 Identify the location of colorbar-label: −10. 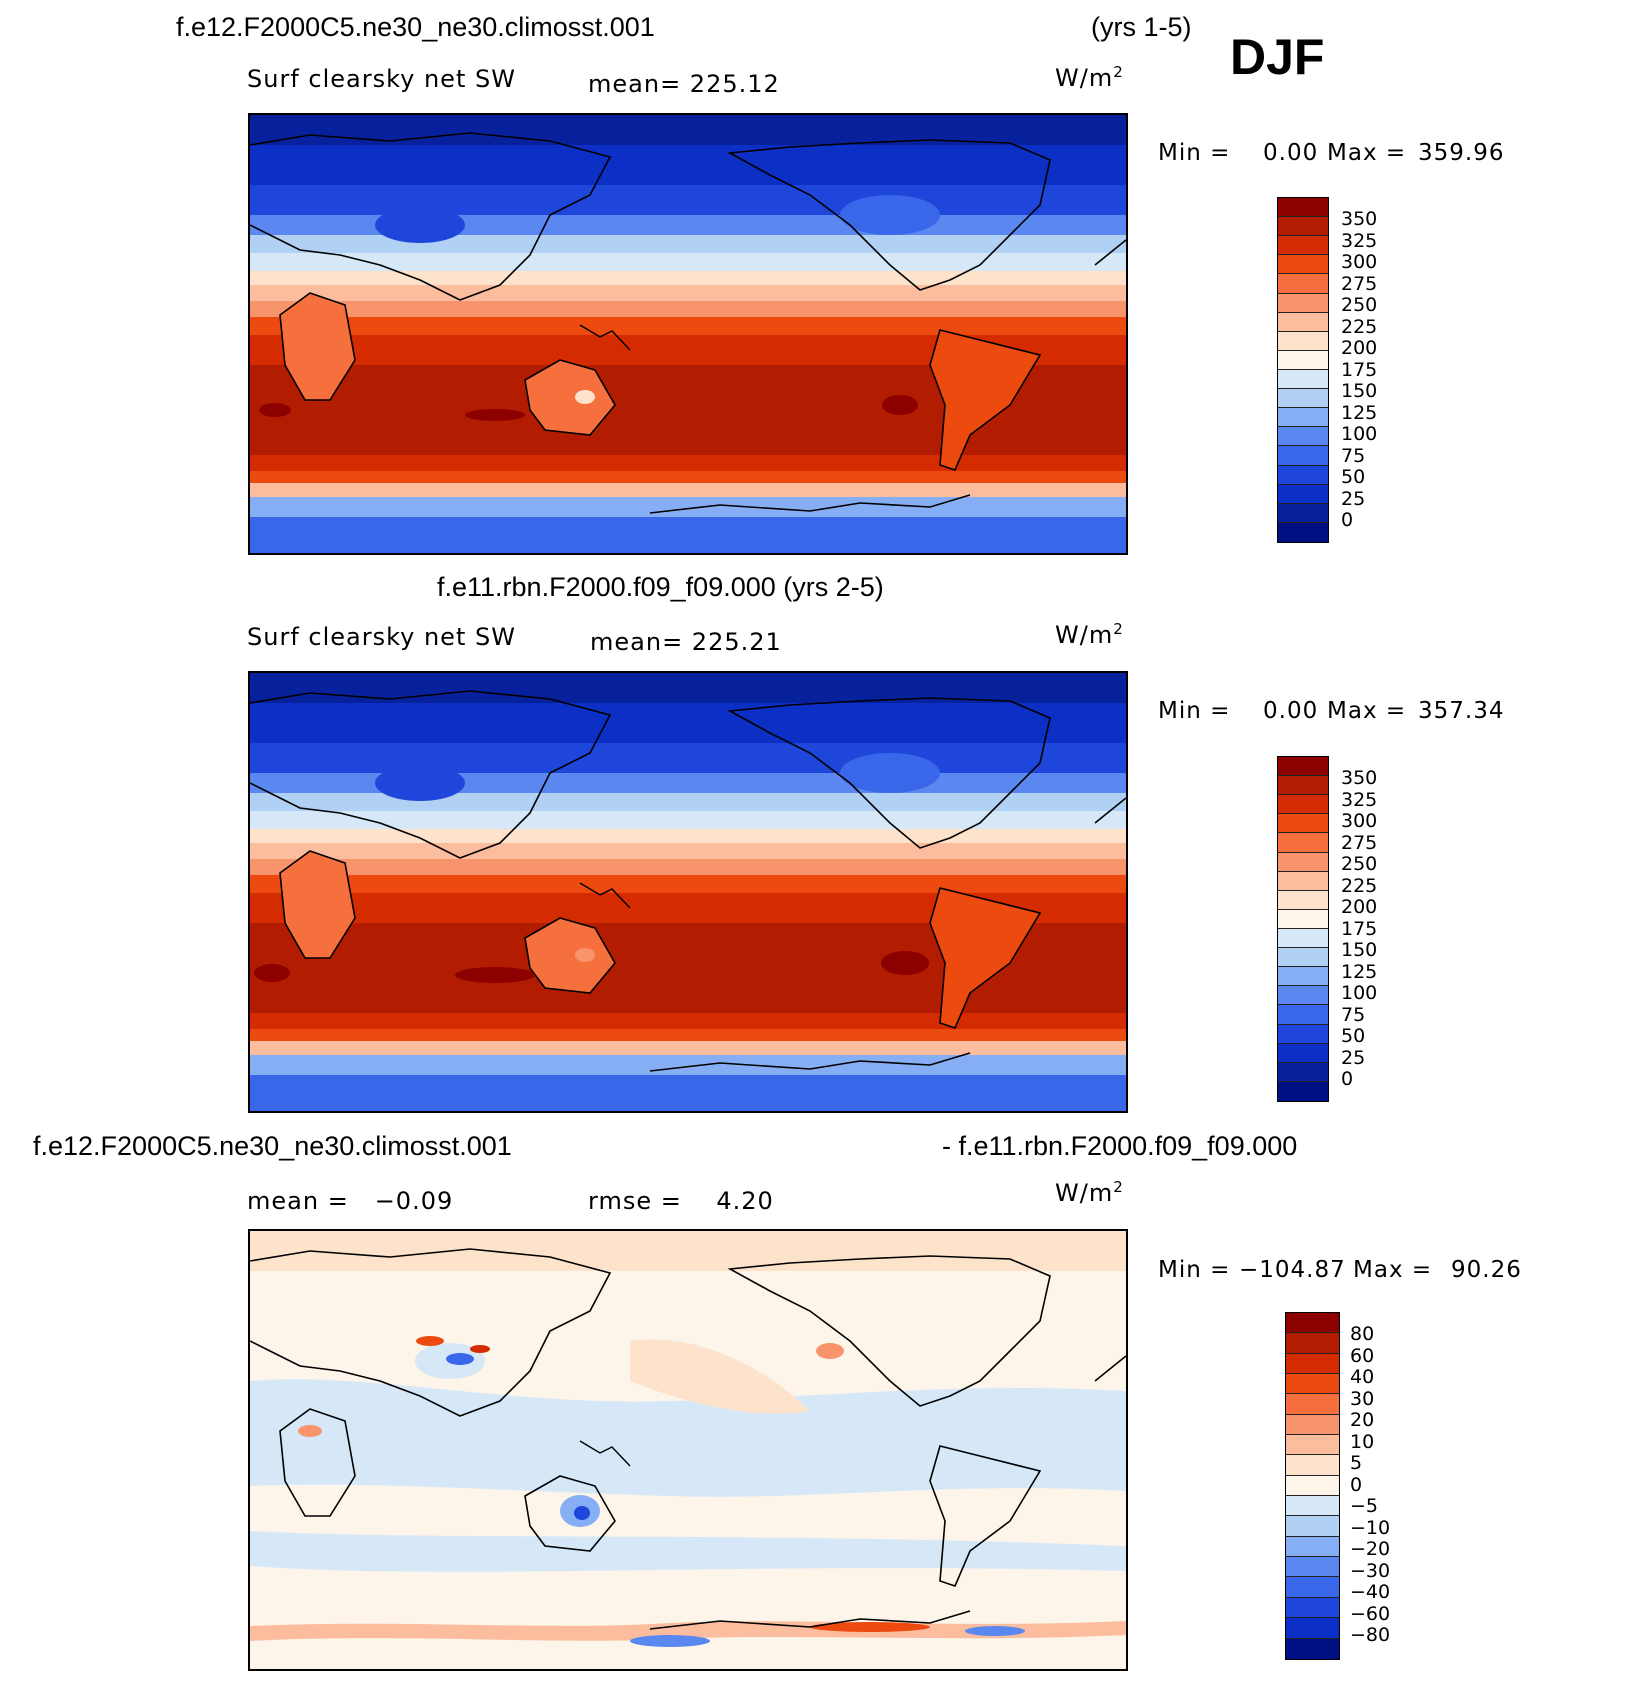
(1370, 1527).